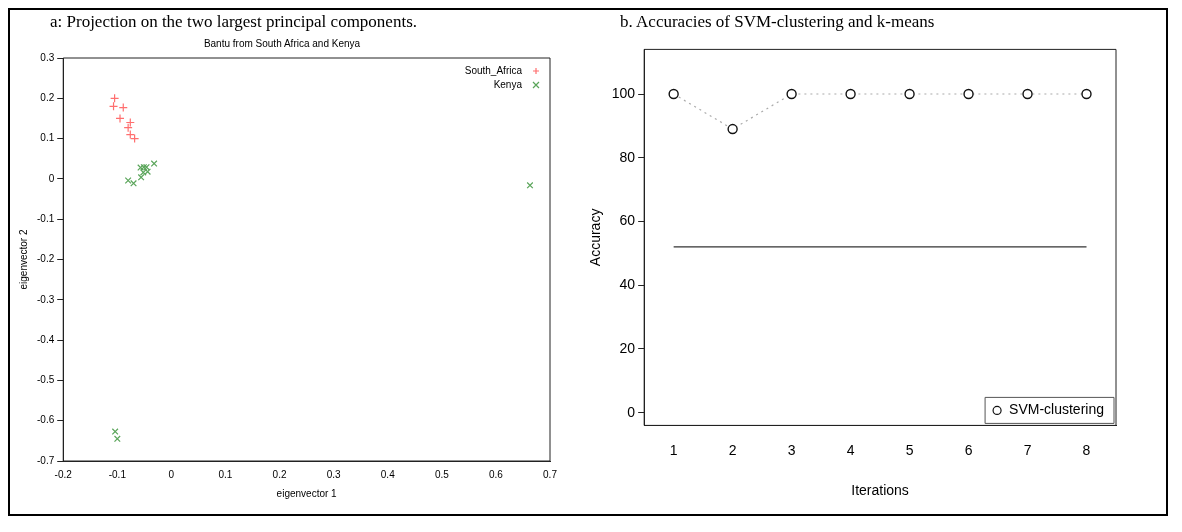 The width and height of the screenshot is (1182, 532). Describe the element at coordinates (493, 70) in the screenshot. I see `legend-label: South_Africa` at that location.